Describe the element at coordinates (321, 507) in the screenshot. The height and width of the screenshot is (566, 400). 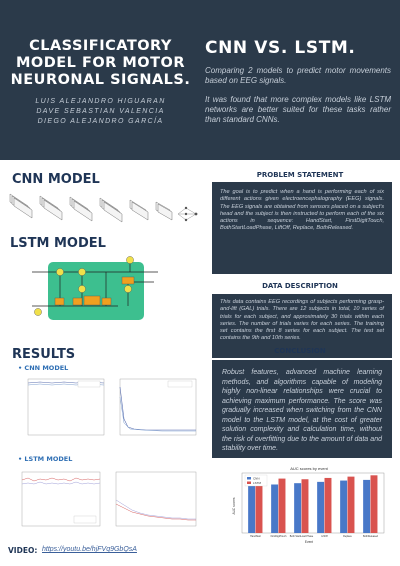
I see `bar-cnn-LiftOff` at that location.